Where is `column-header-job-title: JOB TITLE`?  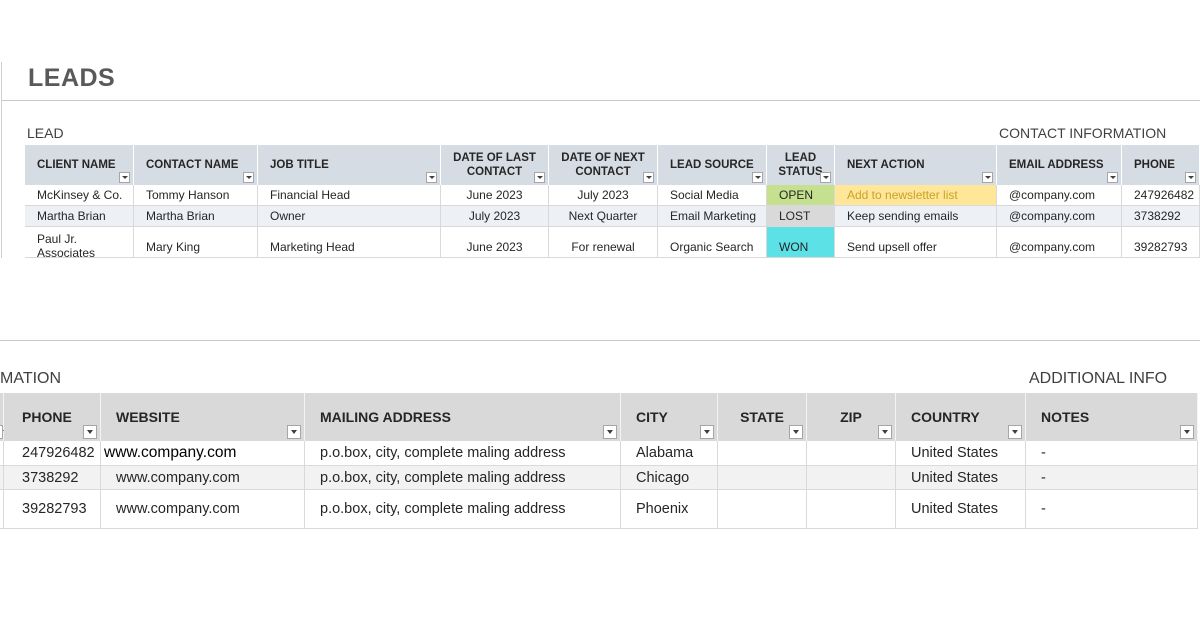
column-header-job-title: JOB TITLE is located at coordinates (349, 165).